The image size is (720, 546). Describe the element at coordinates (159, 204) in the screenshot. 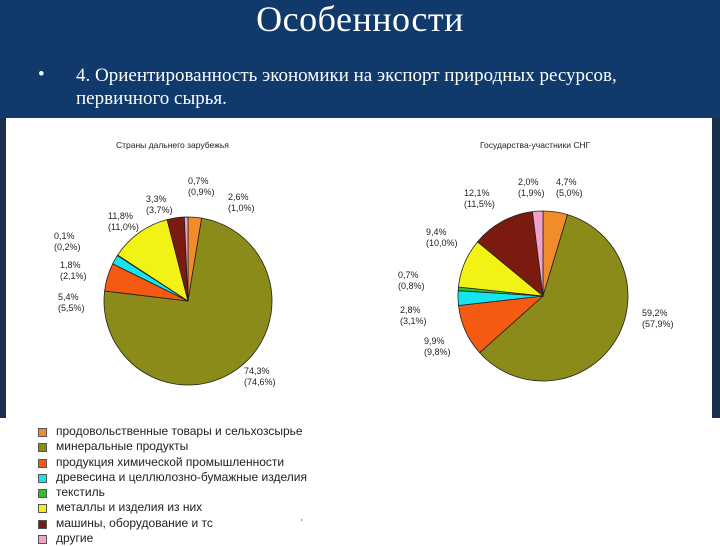

I see `label-far-machinery: 3,3% (3,7%)` at that location.